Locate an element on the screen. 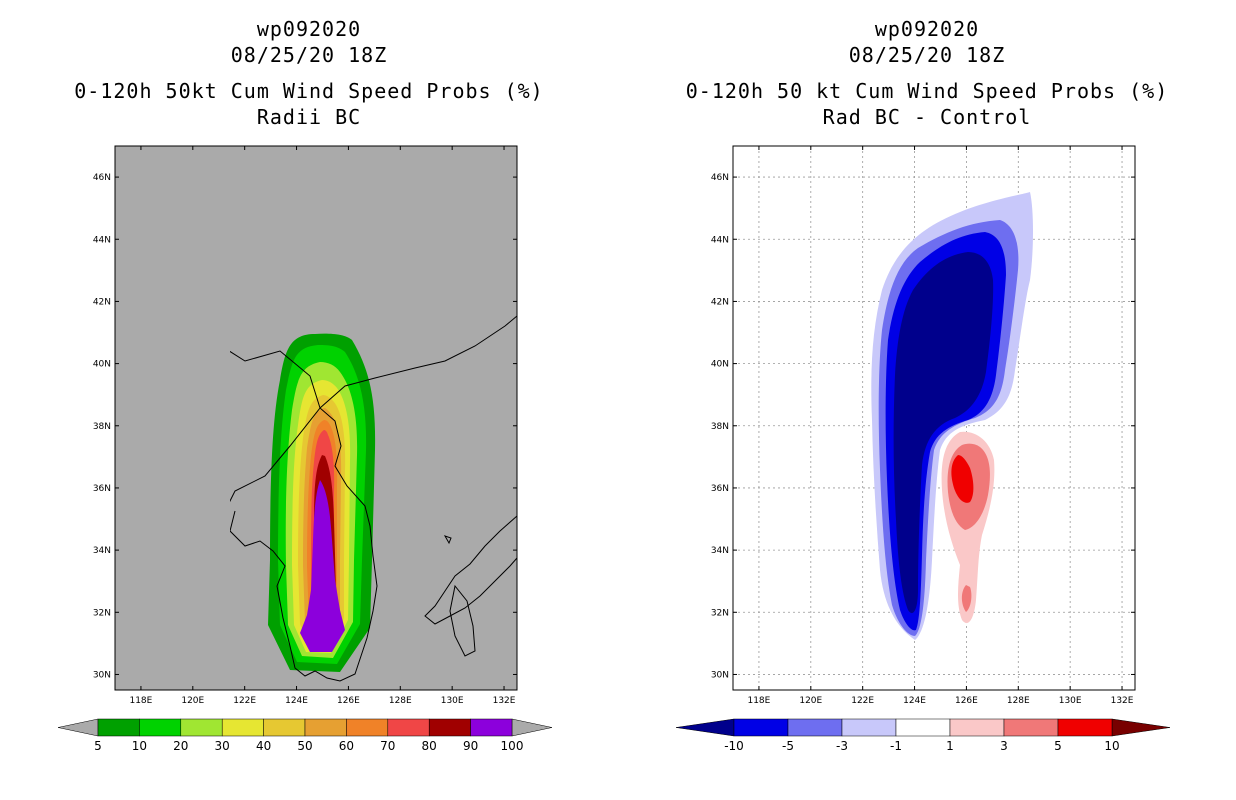 The image size is (1236, 800). colorbar-label: 90 is located at coordinates (470, 746).